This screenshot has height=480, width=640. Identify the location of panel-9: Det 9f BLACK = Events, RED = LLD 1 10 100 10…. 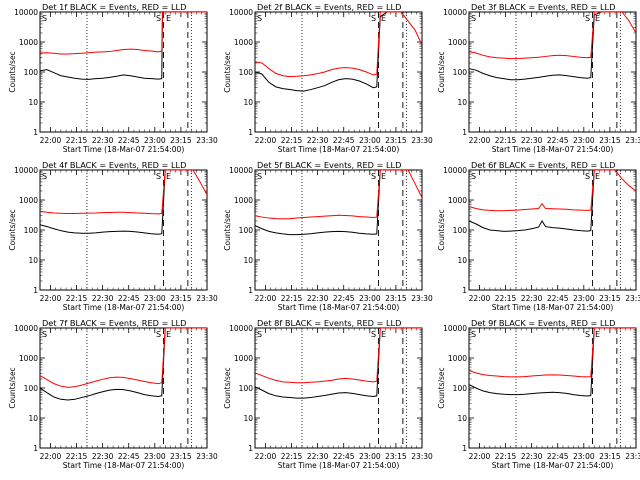
(538, 394).